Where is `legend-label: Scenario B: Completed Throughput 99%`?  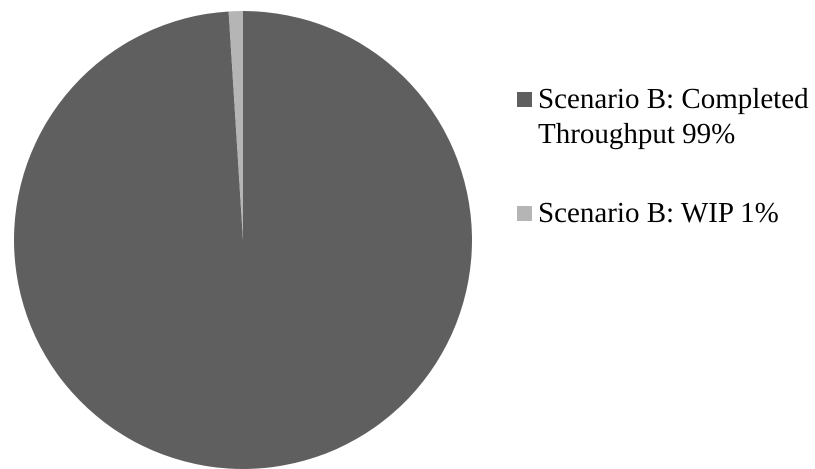
legend-label: Scenario B: Completed Throughput 99% is located at coordinates (674, 117).